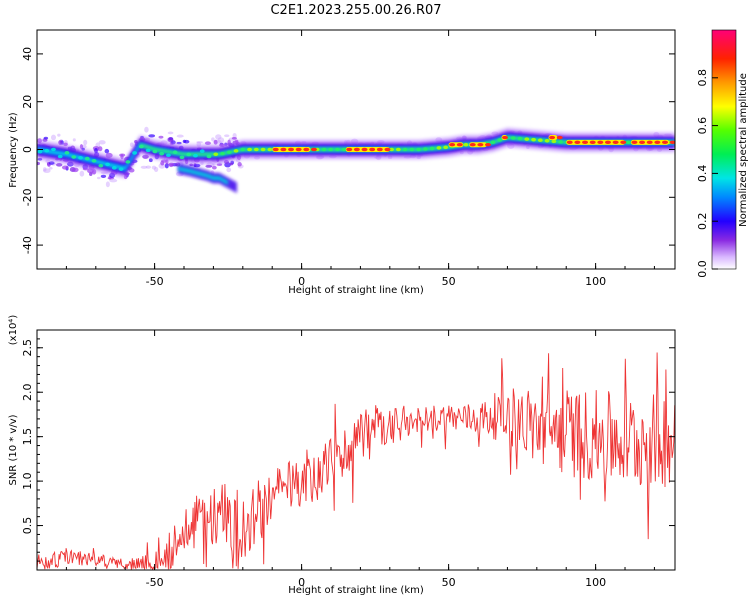 Image resolution: width=750 pixels, height=600 pixels. Describe the element at coordinates (449, 582) in the screenshot. I see `x-tick-label: 50` at that location.